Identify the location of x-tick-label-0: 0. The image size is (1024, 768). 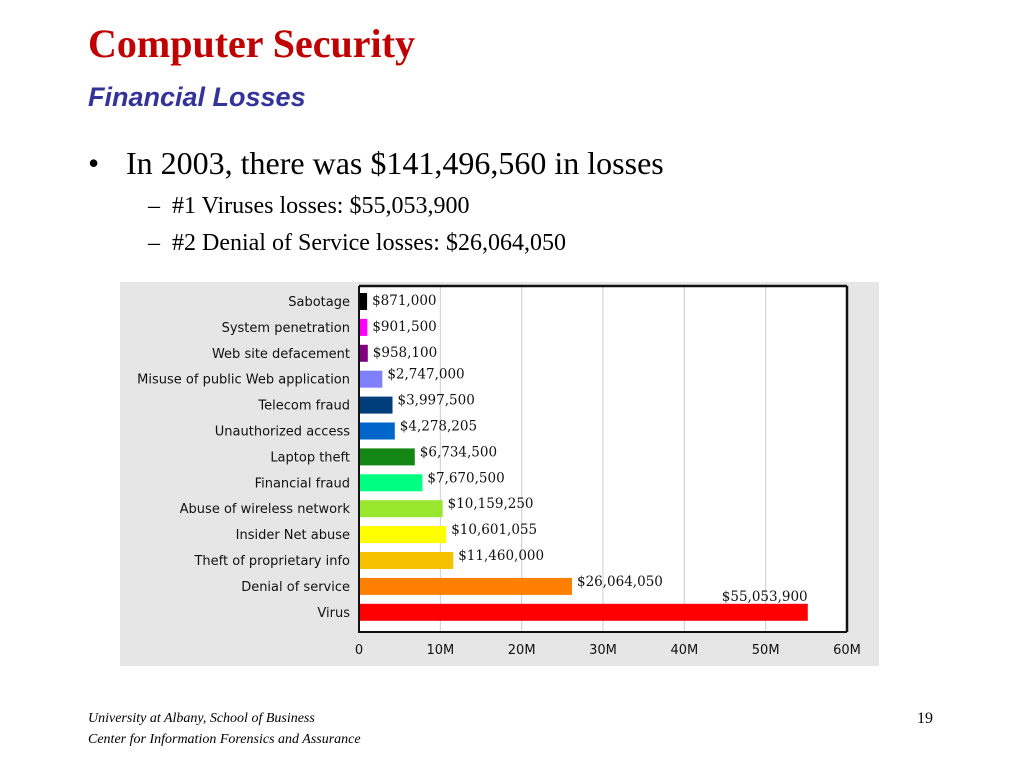
(359, 650).